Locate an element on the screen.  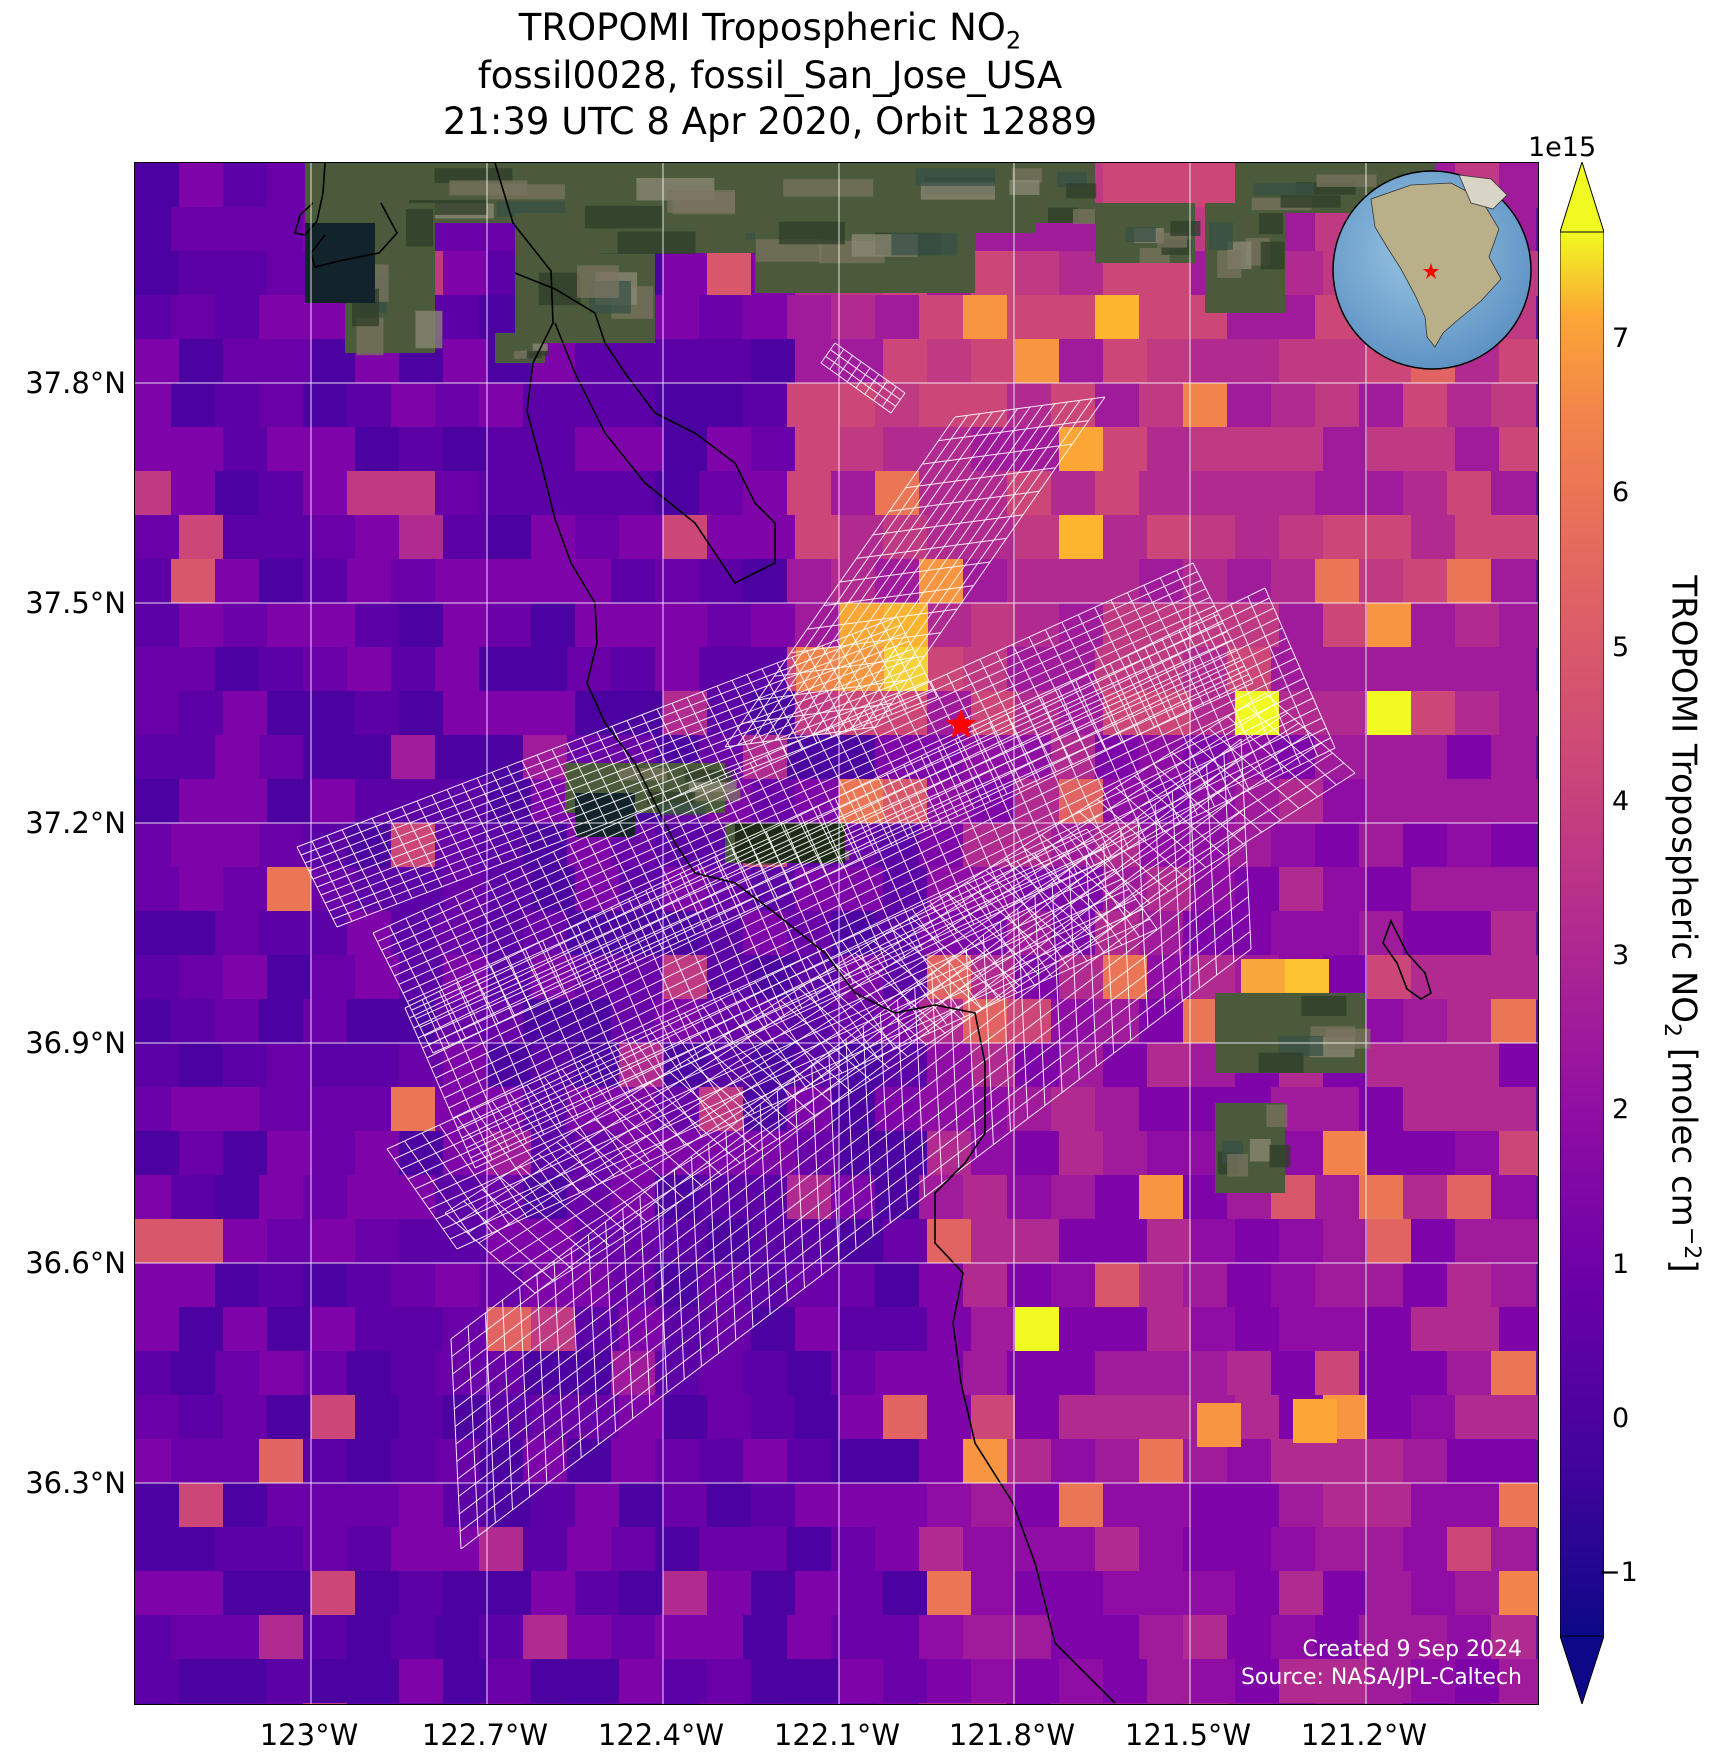
colorbar-tick-label: 6 is located at coordinates (1621, 493).